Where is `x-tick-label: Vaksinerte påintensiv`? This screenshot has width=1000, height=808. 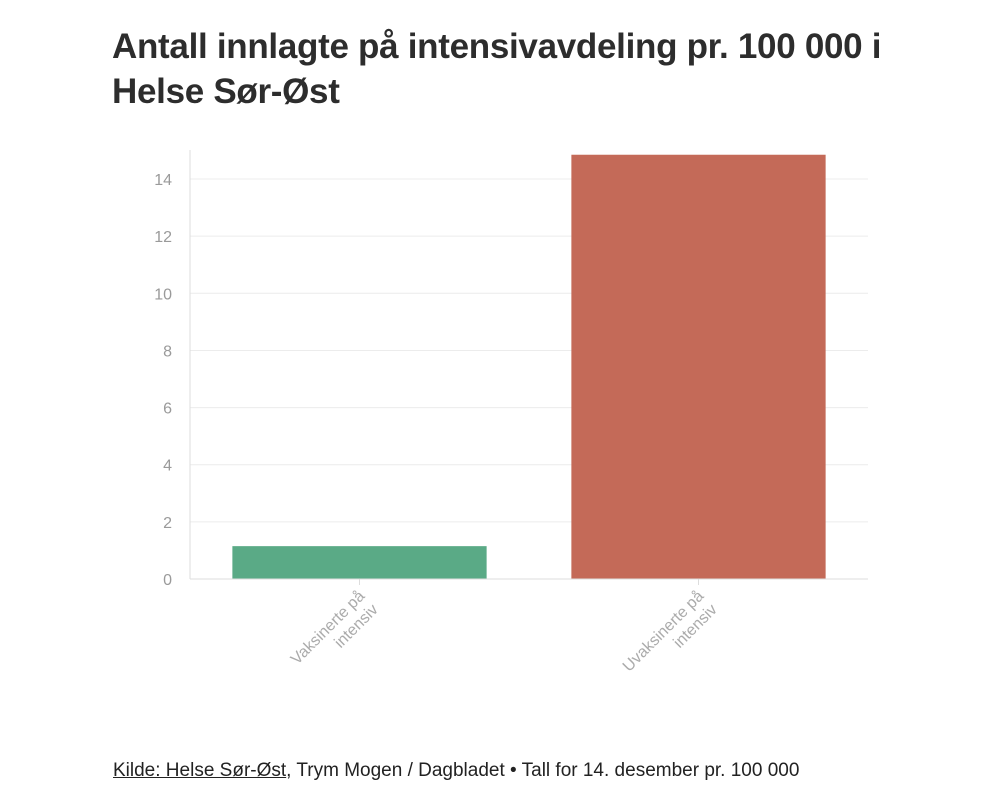 x-tick-label: Vaksinerte påintensiv is located at coordinates (334, 634).